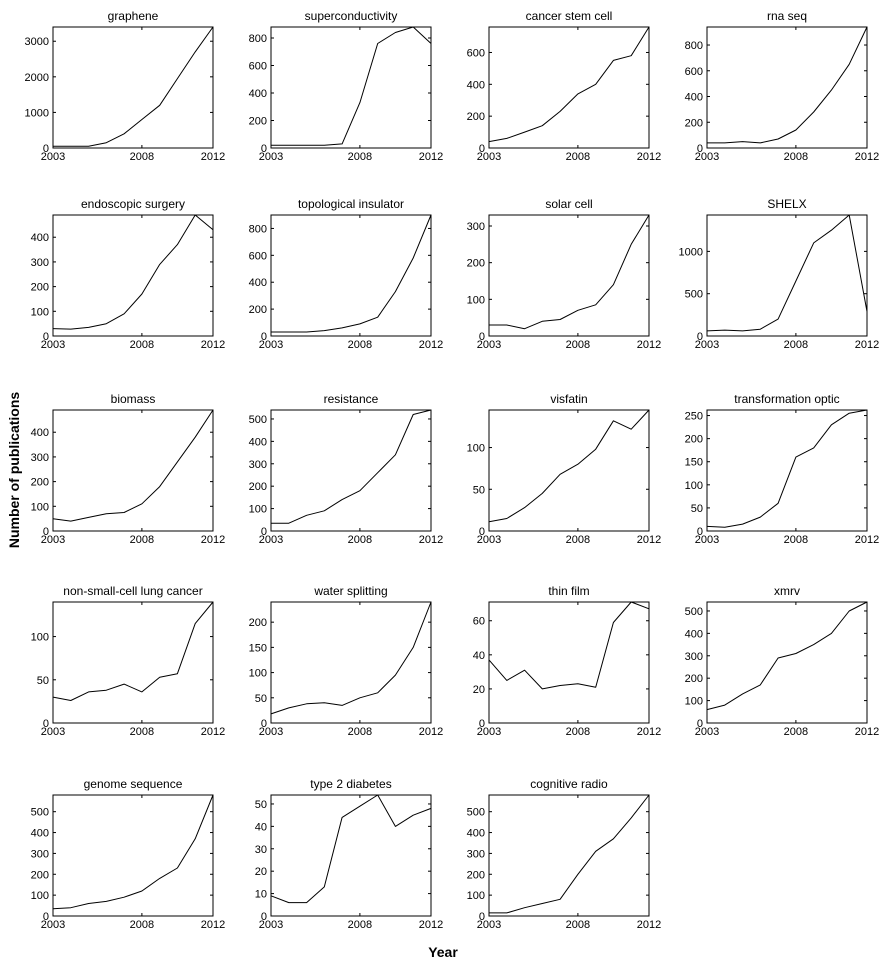  What do you see at coordinates (476, 813) in the screenshot?
I see `y-tick-label: 500` at bounding box center [476, 813].